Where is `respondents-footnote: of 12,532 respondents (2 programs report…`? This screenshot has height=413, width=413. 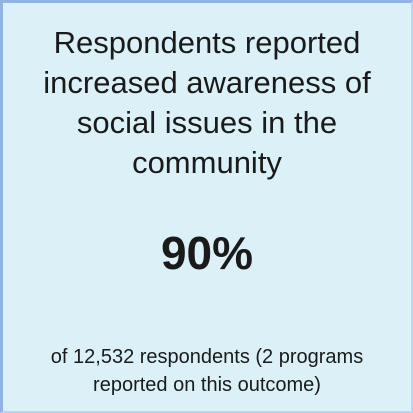 respondents-footnote: of 12,532 respondents (2 programs report… is located at coordinates (207, 371).